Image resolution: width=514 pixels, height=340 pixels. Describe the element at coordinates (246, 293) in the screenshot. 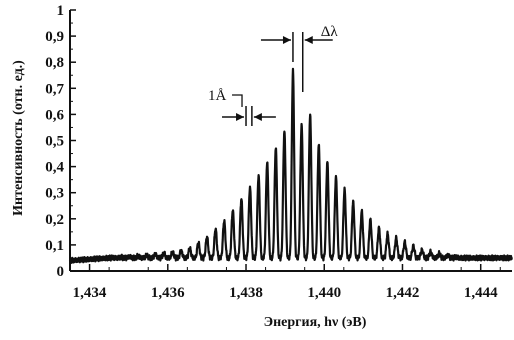

I see `x-tick-label: 1,438` at that location.